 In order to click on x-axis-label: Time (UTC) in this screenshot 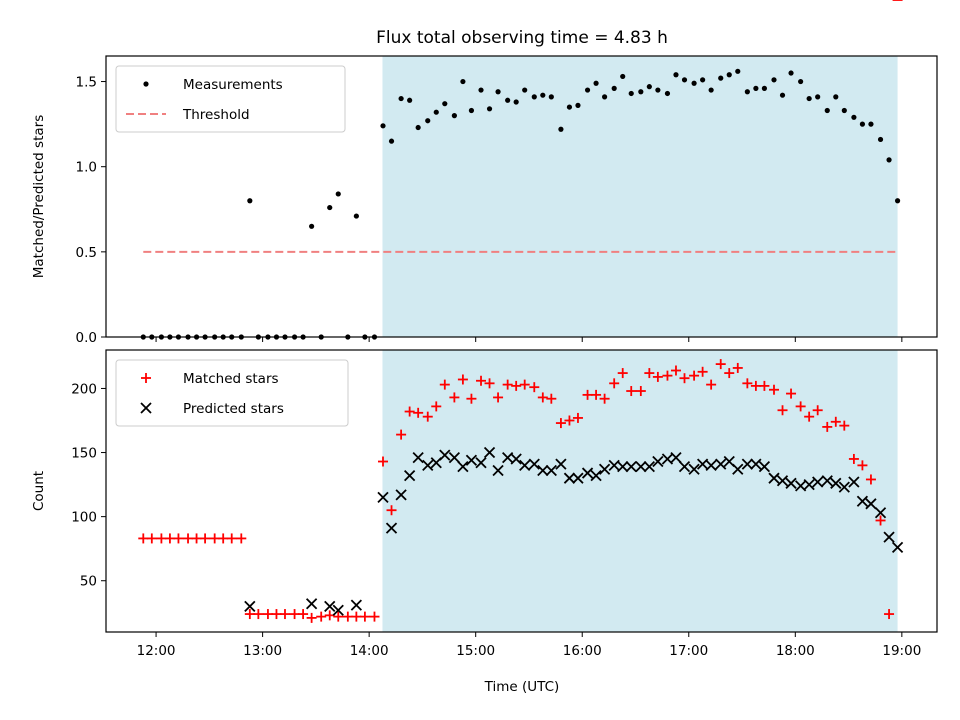, I will do `click(522, 687)`.